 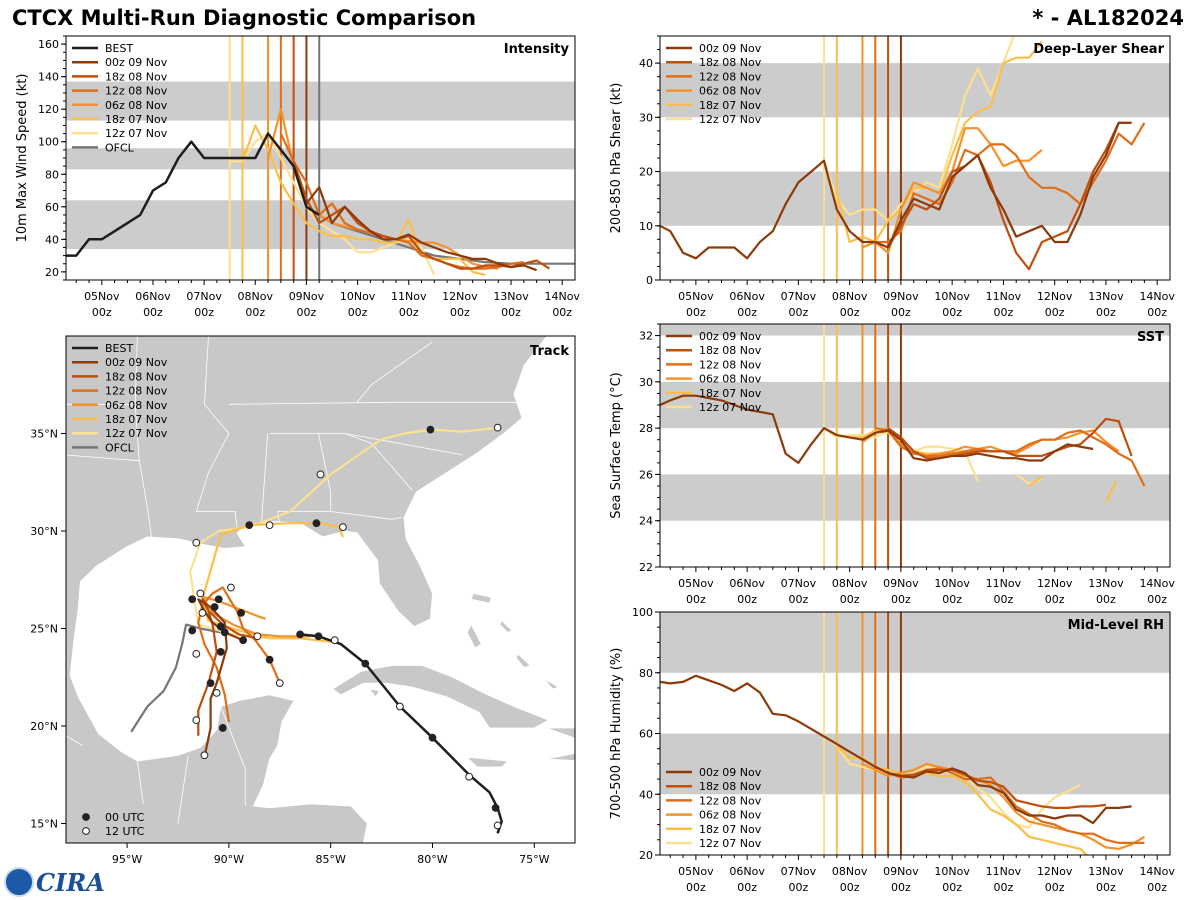 I want to click on y-tick-label: 140, so click(x=48, y=77).